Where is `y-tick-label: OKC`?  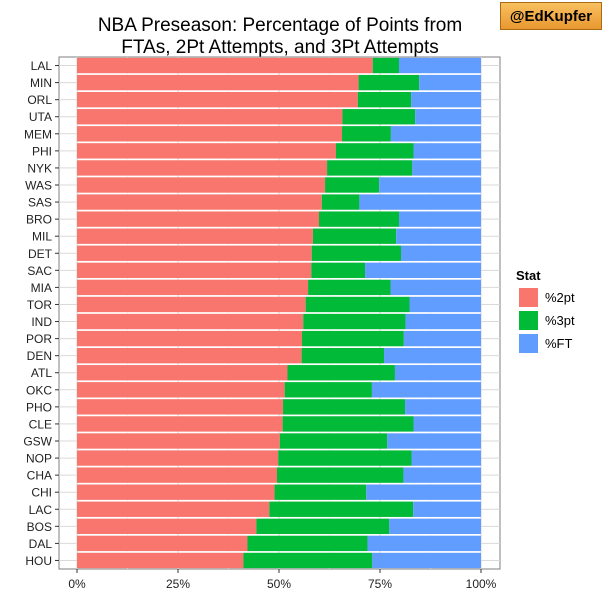
y-tick-label: OKC is located at coordinates (39, 390).